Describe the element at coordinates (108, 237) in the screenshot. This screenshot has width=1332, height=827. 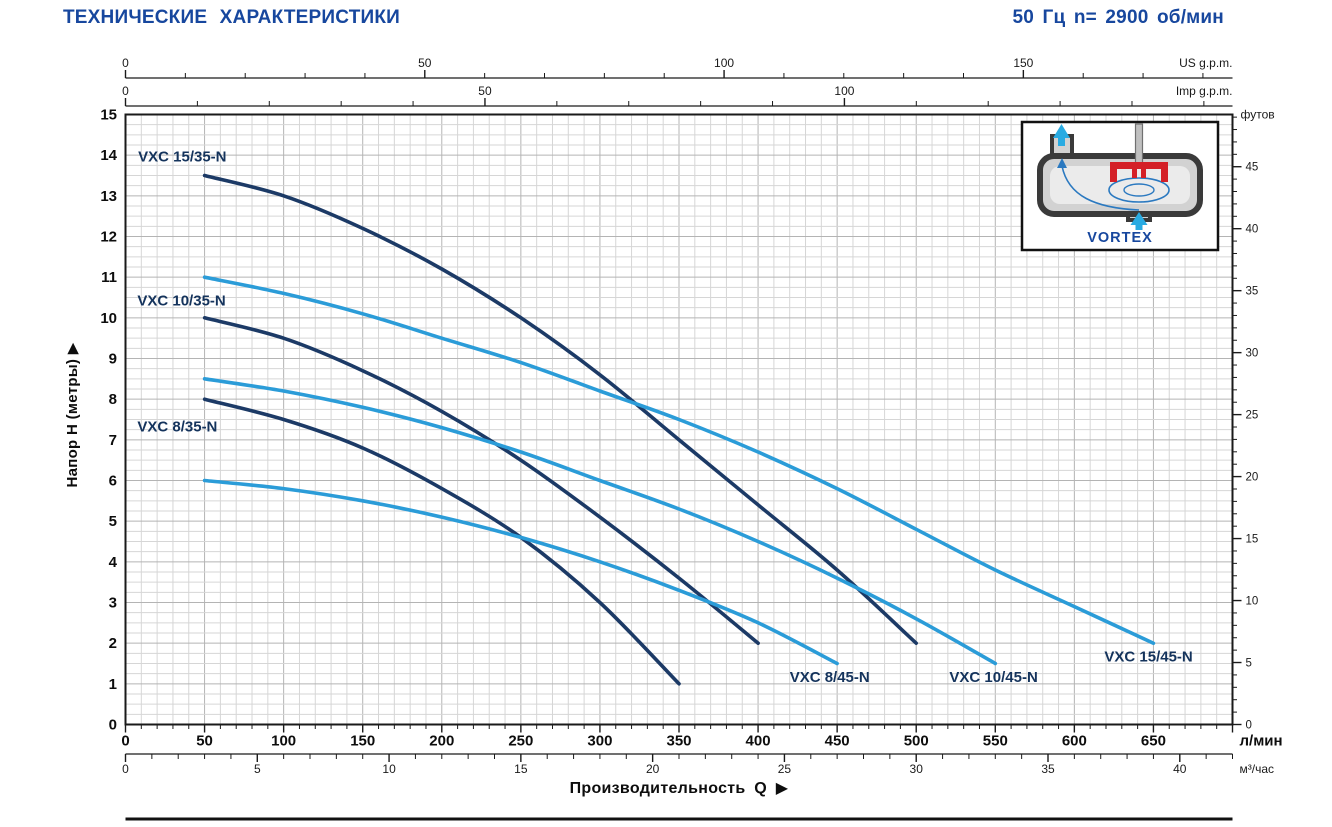
I see `tick-label: 12` at that location.